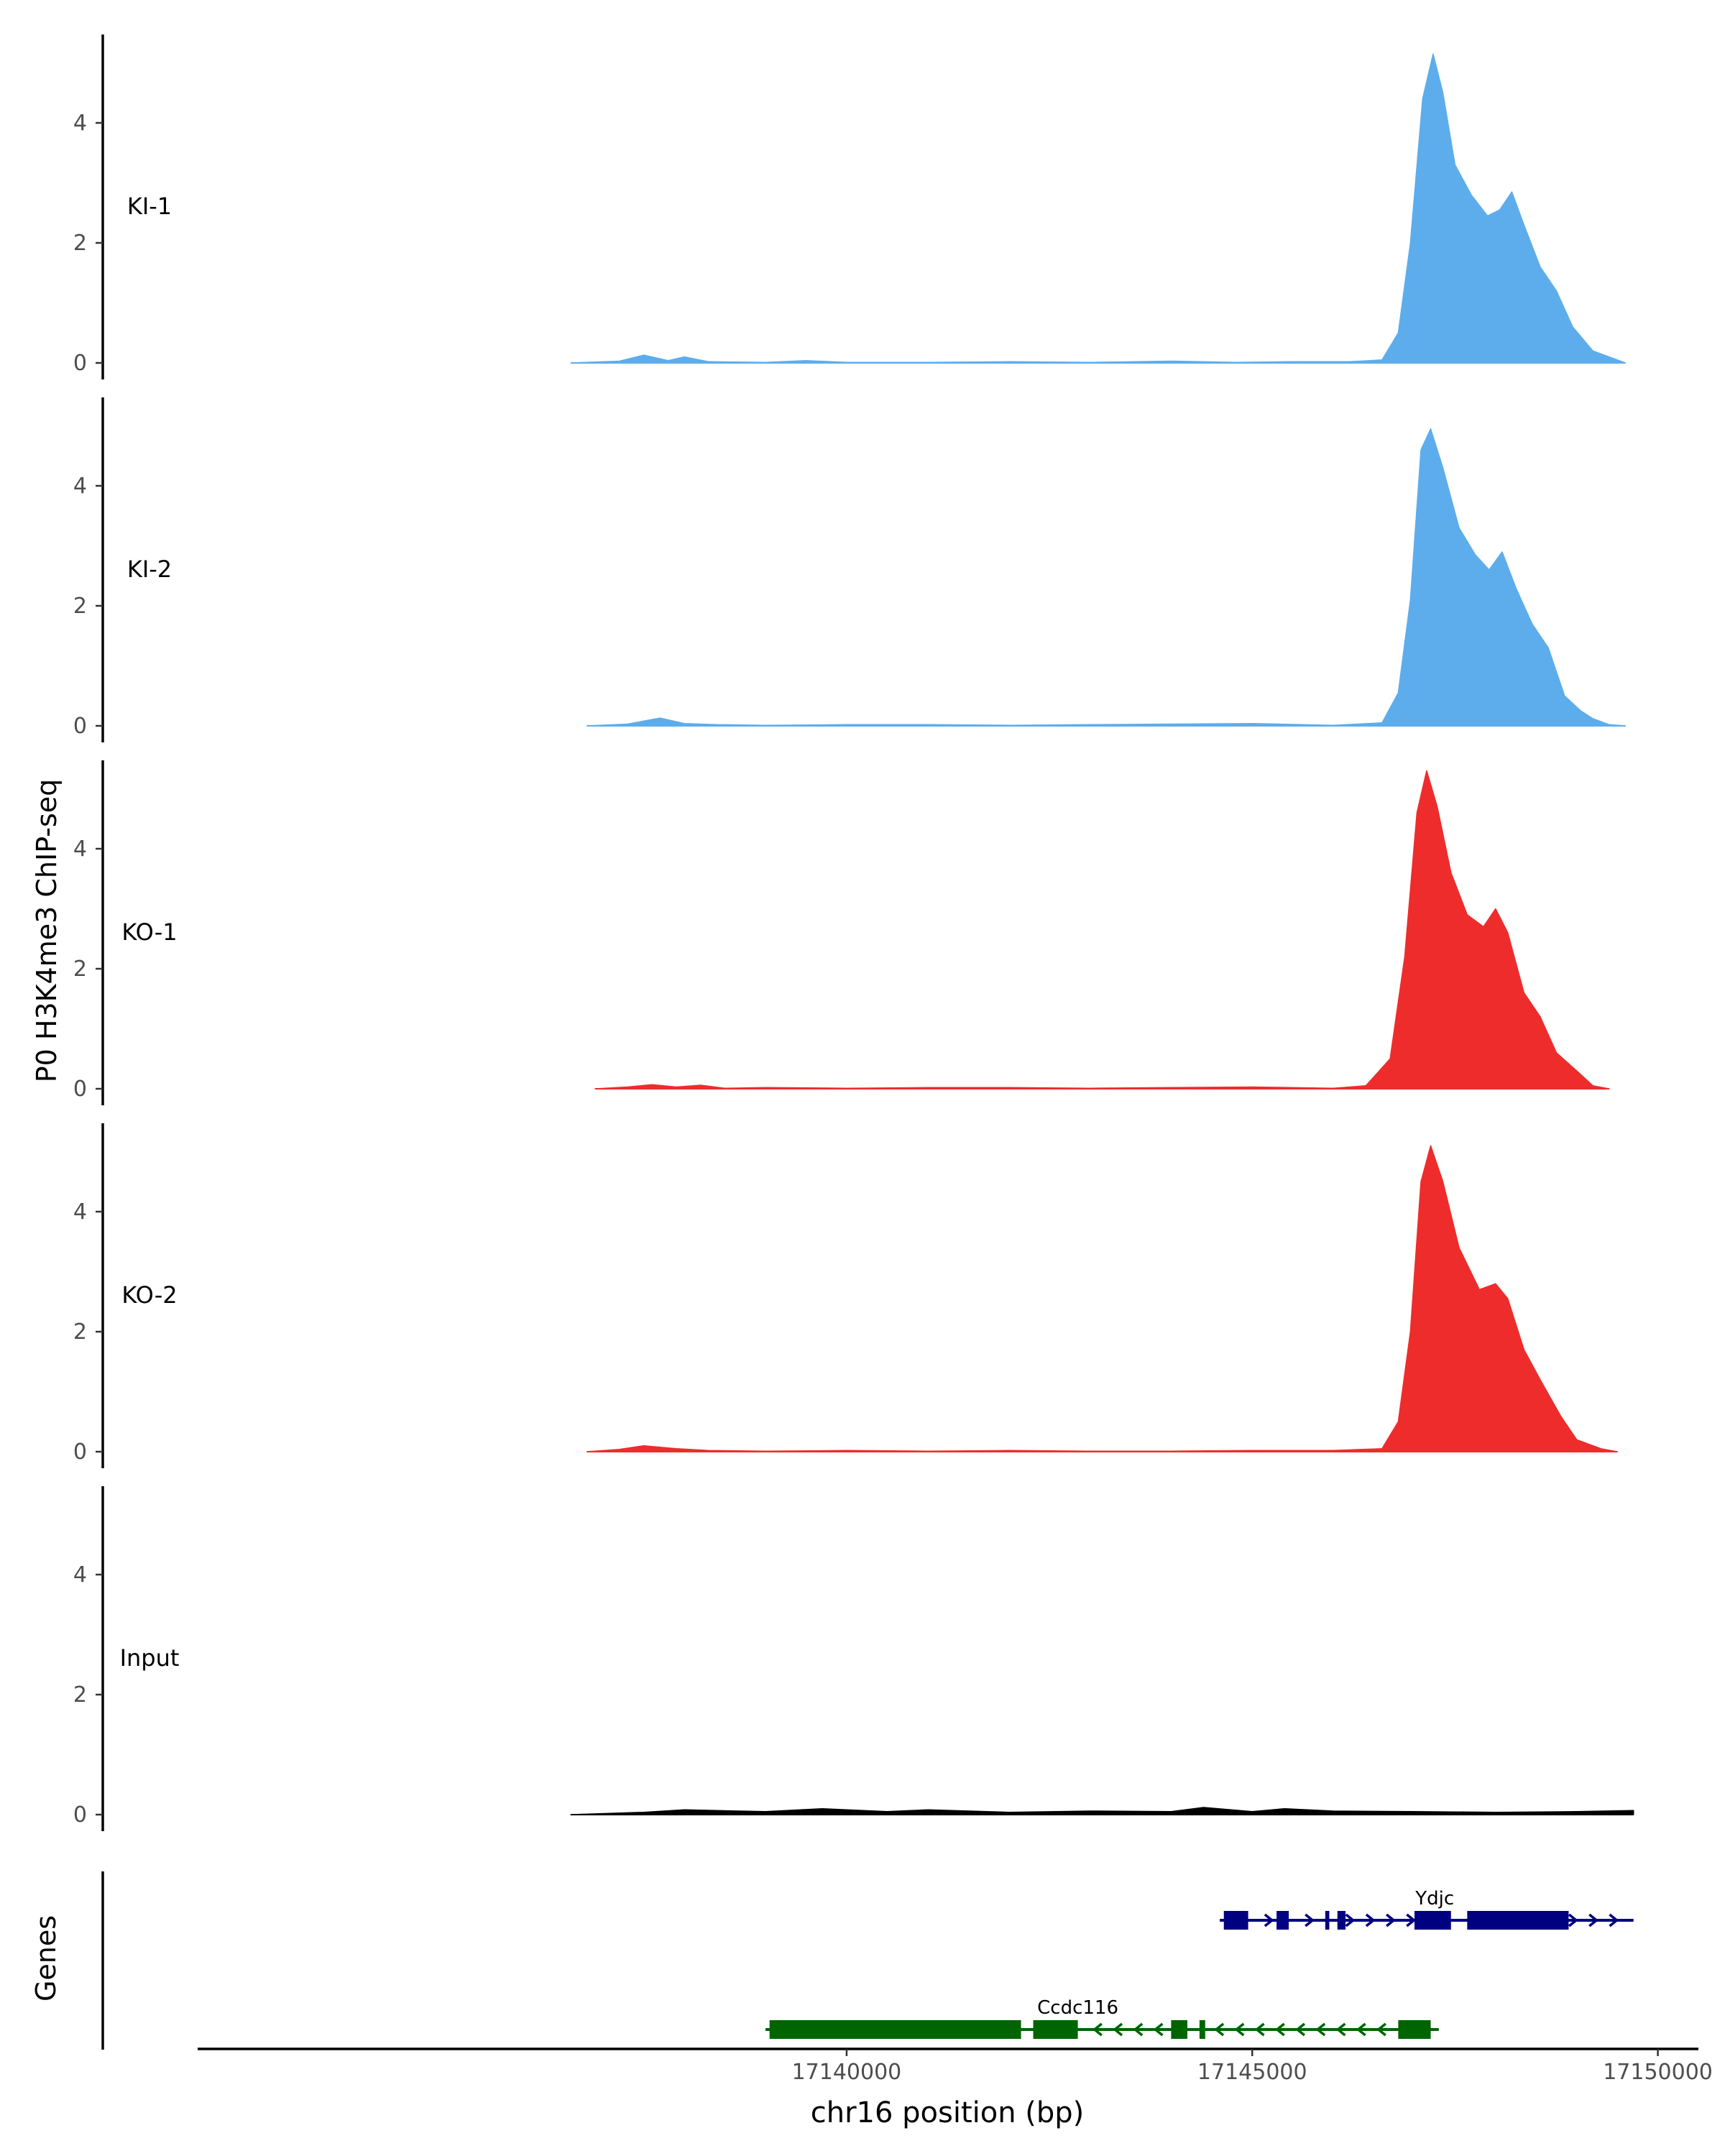 This screenshot has height=2156, width=1725. Describe the element at coordinates (847, 2072) in the screenshot. I see `x-tick-label: 17140000` at that location.